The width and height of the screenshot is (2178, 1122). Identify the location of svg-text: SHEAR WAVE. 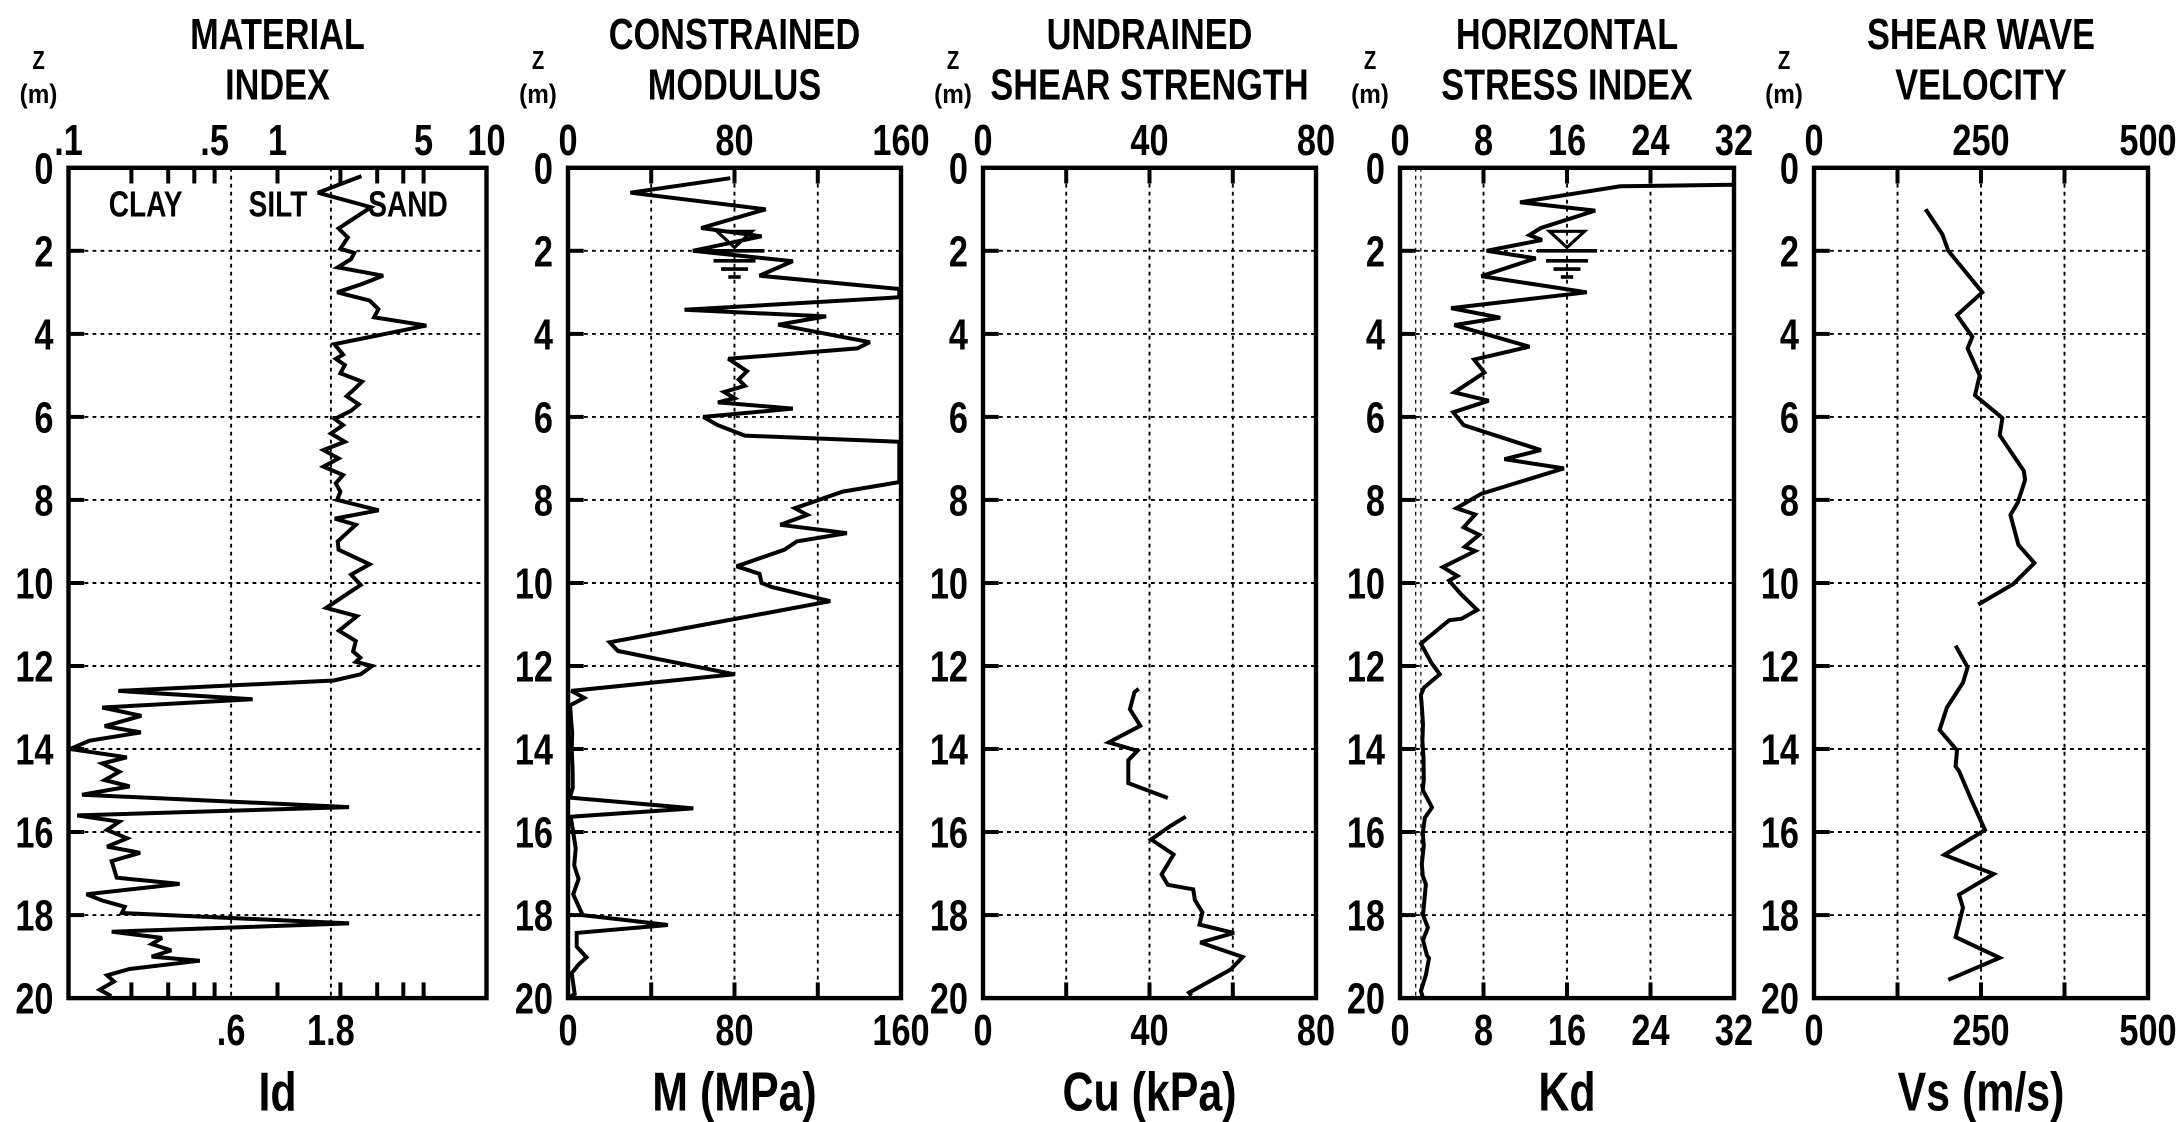
(1981, 34).